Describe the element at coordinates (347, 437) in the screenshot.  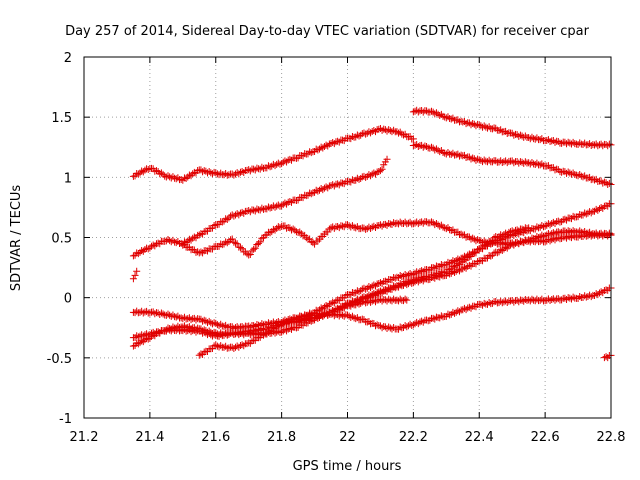
I see `x-tick-label: 22` at that location.